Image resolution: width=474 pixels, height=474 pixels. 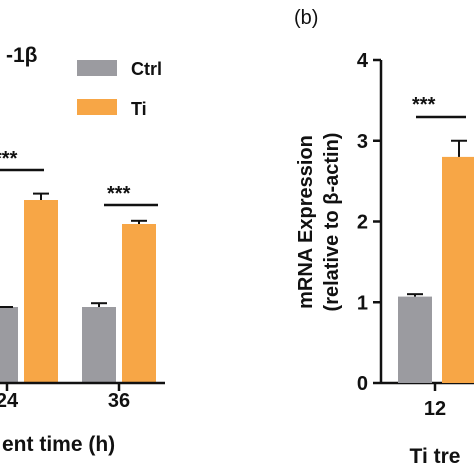 I want to click on y-tick-label-0: 0, so click(x=362, y=384).